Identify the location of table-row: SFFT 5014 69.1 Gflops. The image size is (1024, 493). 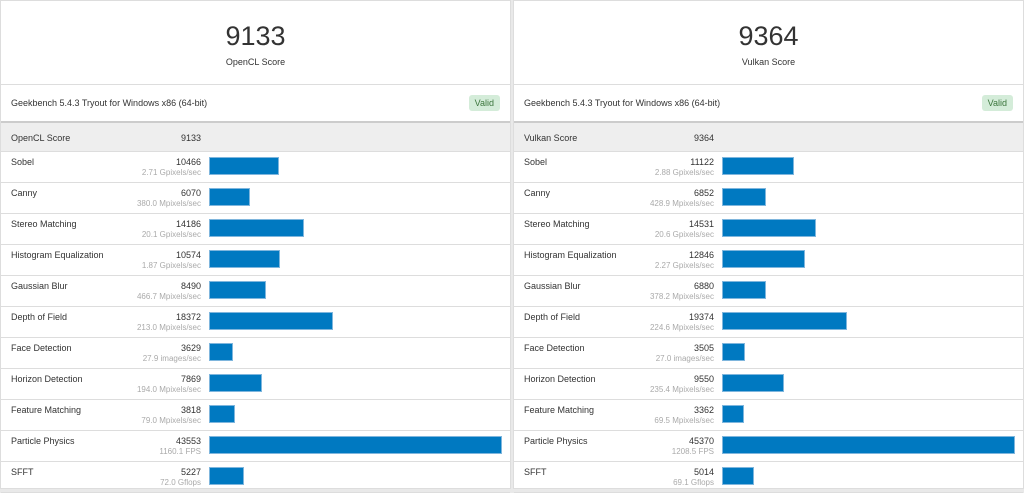
(768, 477).